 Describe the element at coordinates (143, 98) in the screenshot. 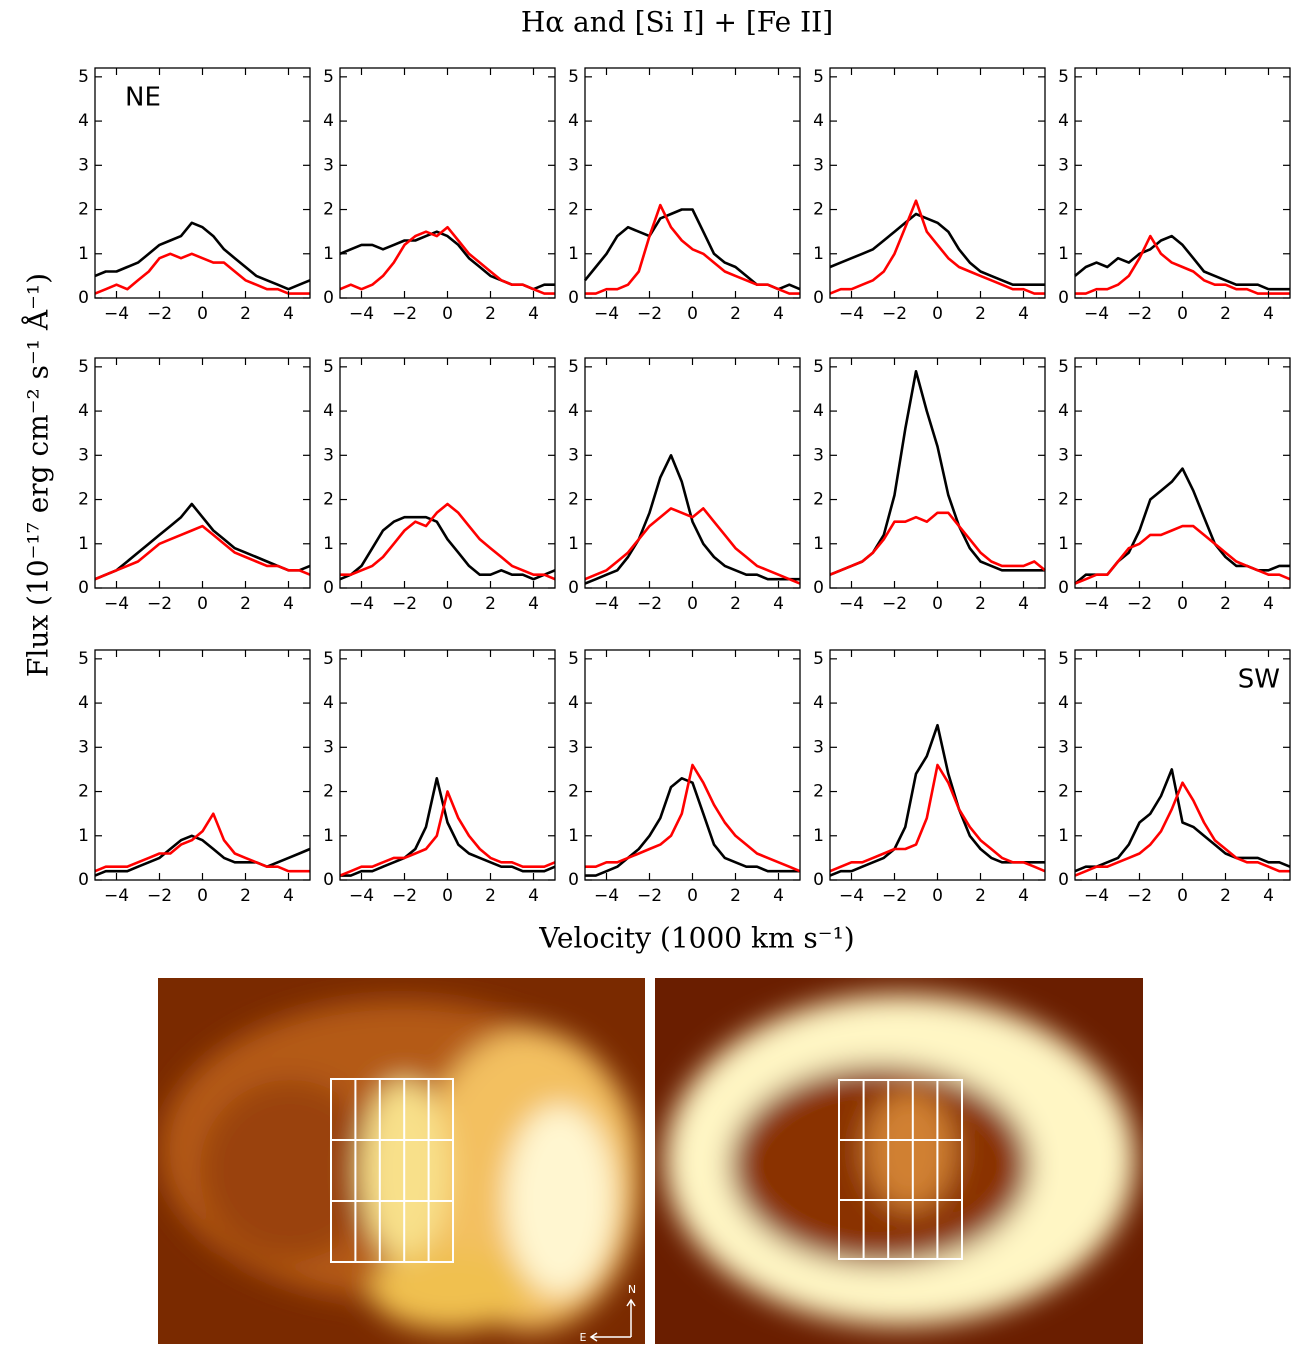

I see `panel-annotation: NE` at that location.